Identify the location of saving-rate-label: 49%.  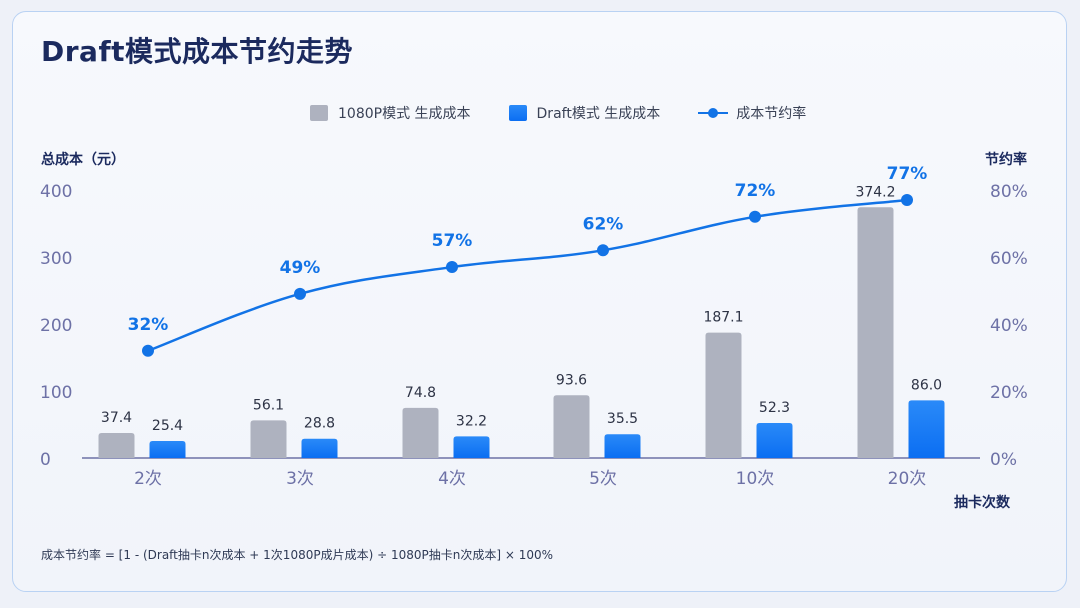
(300, 268).